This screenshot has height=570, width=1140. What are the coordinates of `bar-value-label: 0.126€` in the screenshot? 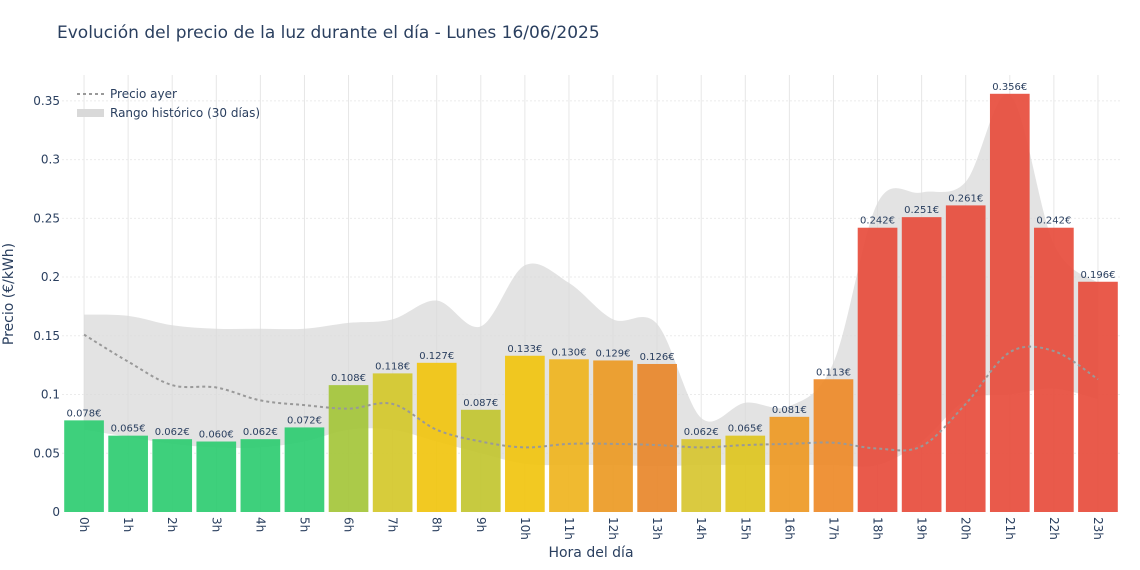 It's located at (657, 357).